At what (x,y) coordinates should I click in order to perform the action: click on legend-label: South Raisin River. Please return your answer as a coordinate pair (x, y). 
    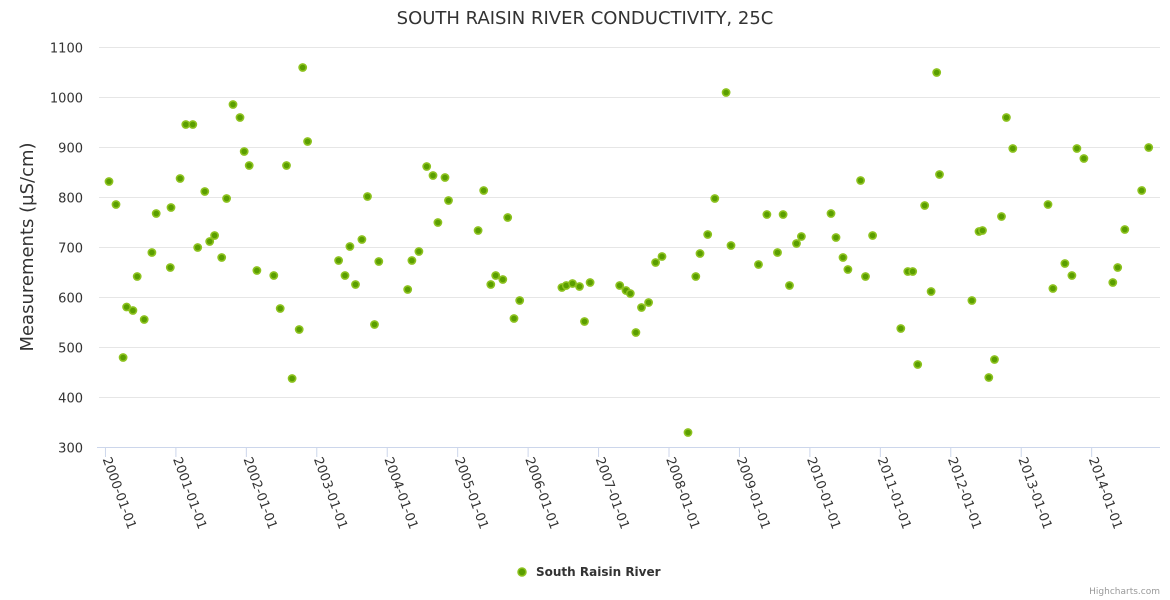
    Looking at the image, I should click on (598, 572).